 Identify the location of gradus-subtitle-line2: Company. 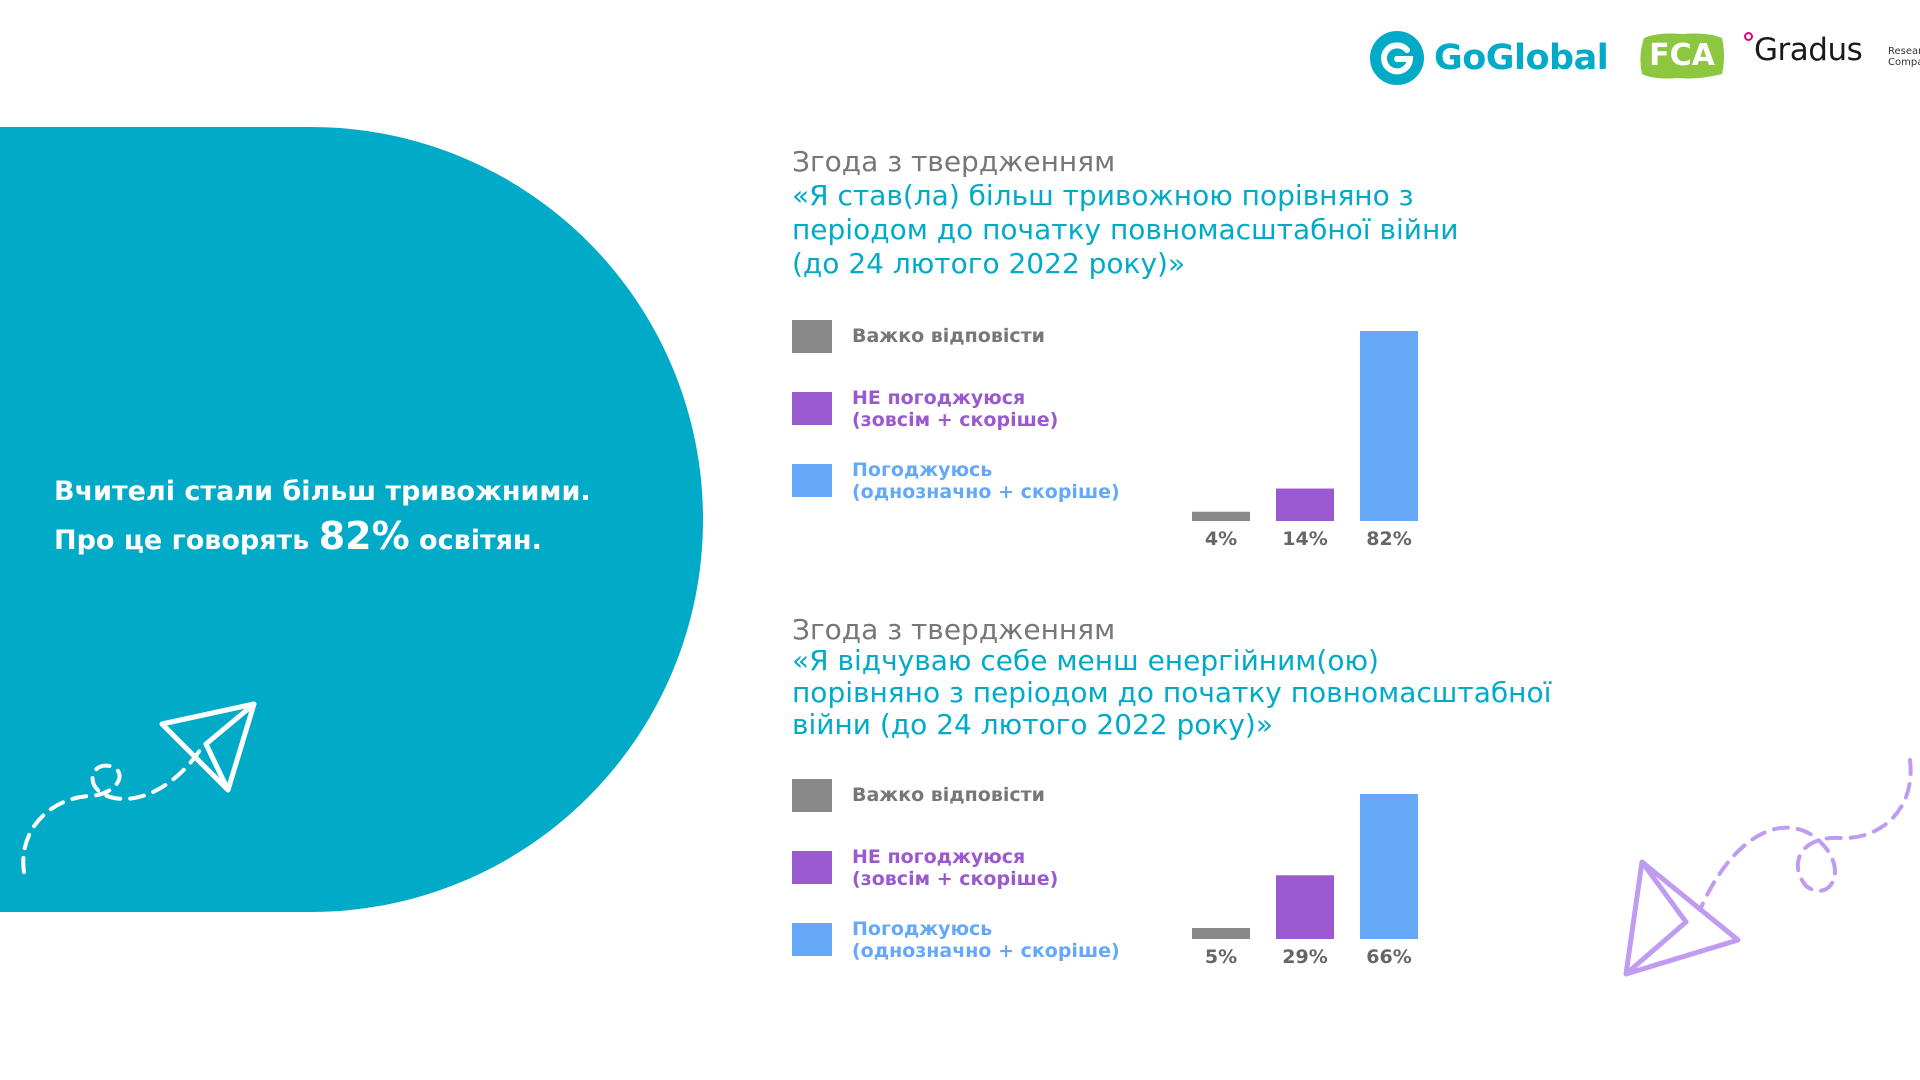
(1904, 62).